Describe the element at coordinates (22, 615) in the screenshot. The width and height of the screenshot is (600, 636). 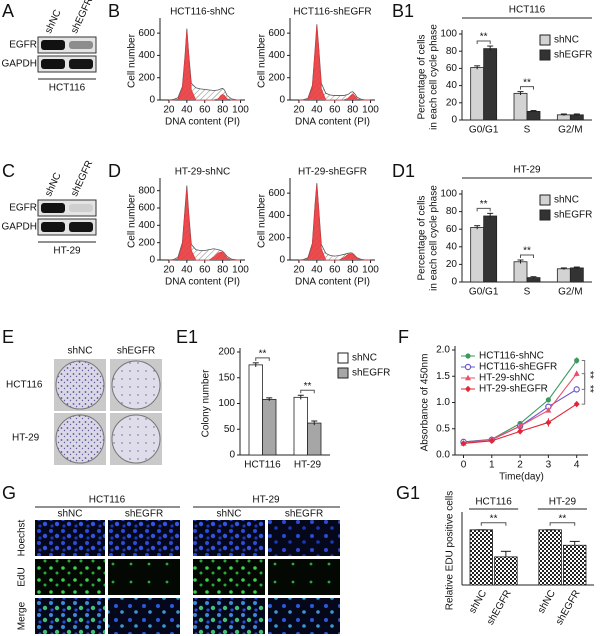
I see `row-label: Merge` at that location.